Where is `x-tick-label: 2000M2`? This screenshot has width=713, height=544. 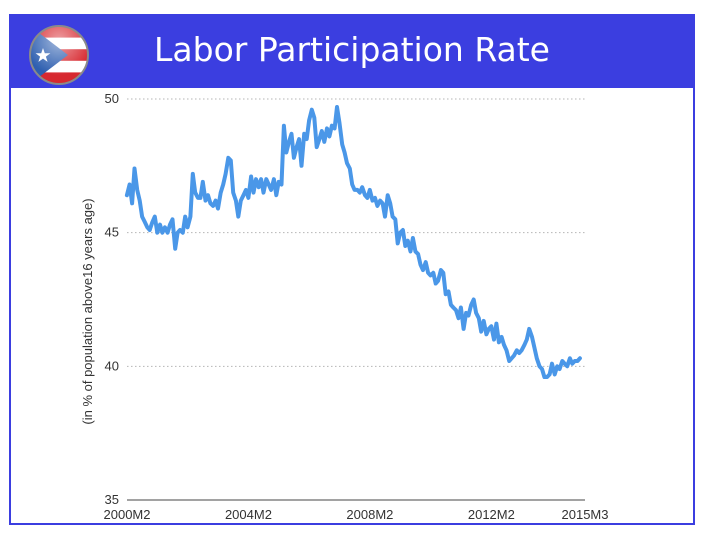 x-tick-label: 2000M2 is located at coordinates (127, 514).